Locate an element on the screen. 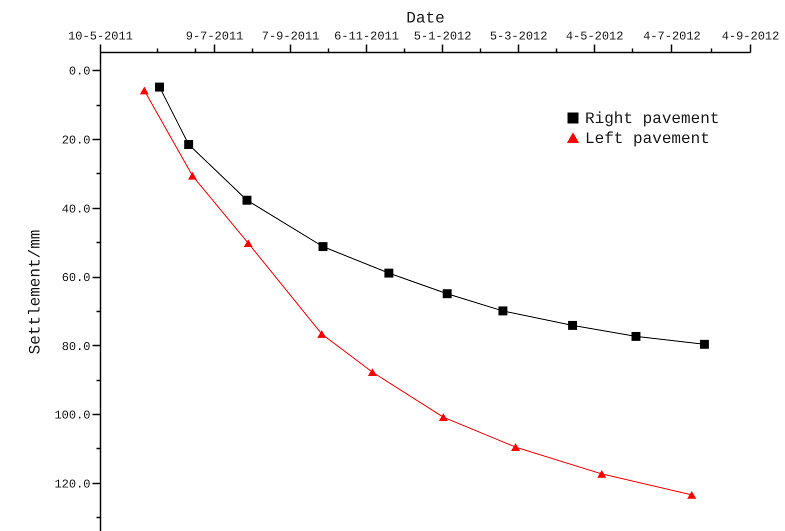 The height and width of the screenshot is (531, 785). y-tick-label: 20.0 is located at coordinates (76, 140).